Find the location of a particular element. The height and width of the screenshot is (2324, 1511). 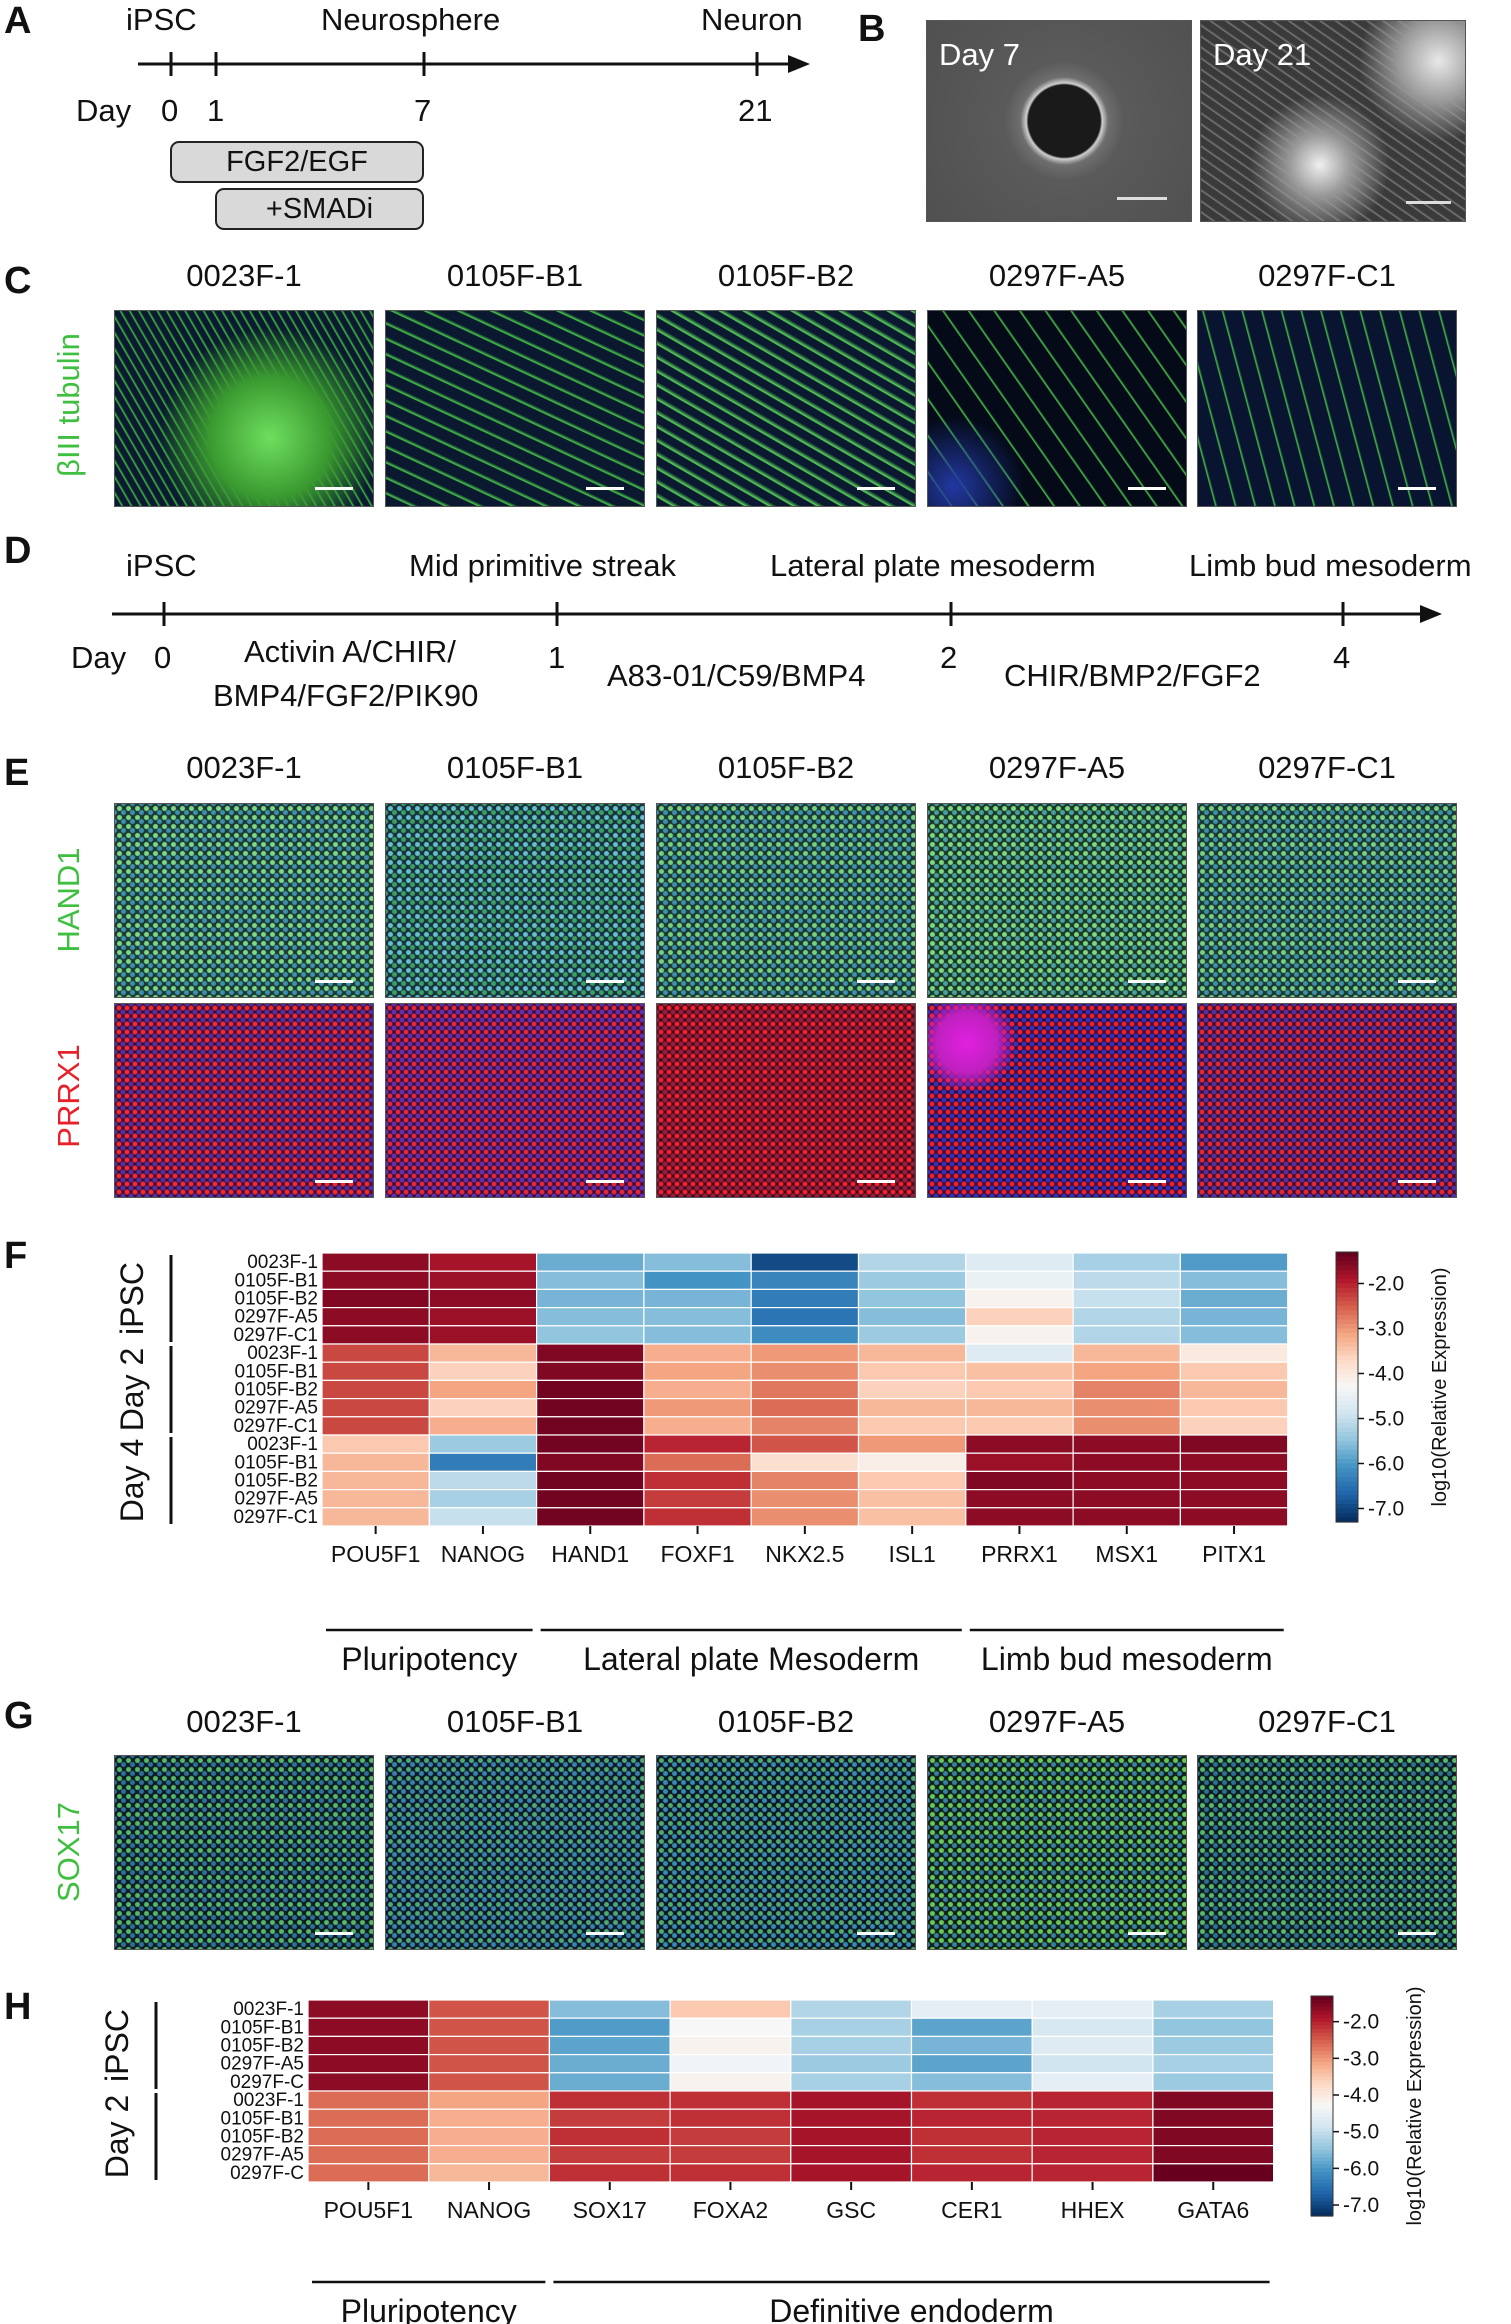

panel-label-f: F is located at coordinates (16, 1256).